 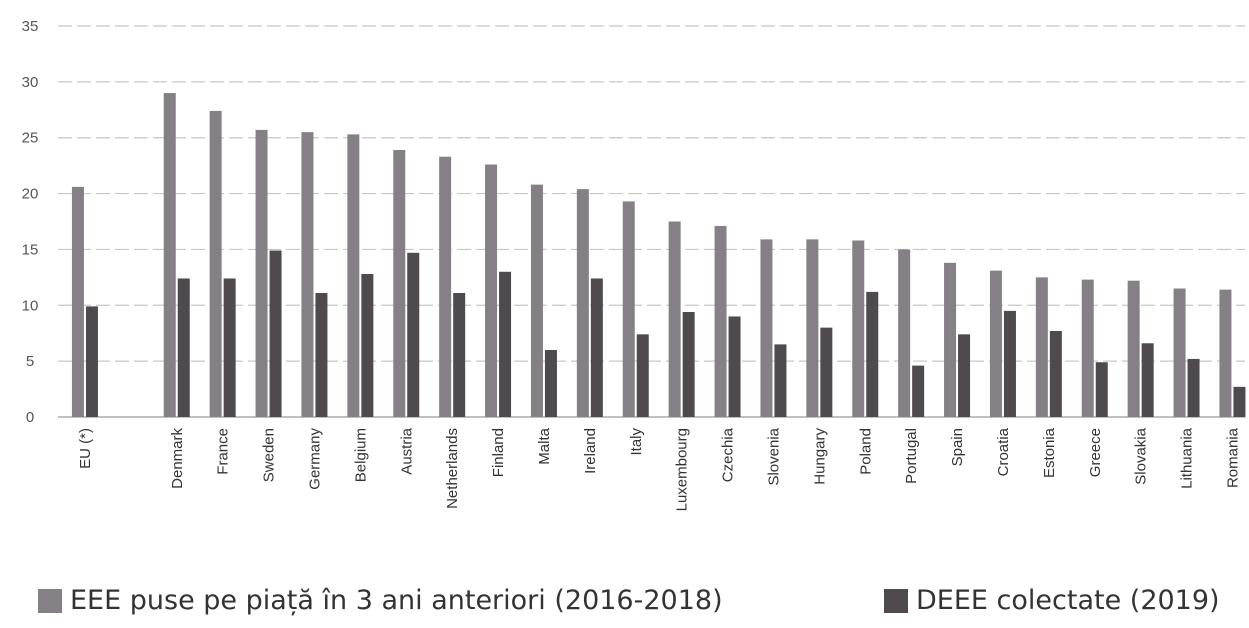 What do you see at coordinates (865, 451) in the screenshot?
I see `x-category-label: Poland` at bounding box center [865, 451].